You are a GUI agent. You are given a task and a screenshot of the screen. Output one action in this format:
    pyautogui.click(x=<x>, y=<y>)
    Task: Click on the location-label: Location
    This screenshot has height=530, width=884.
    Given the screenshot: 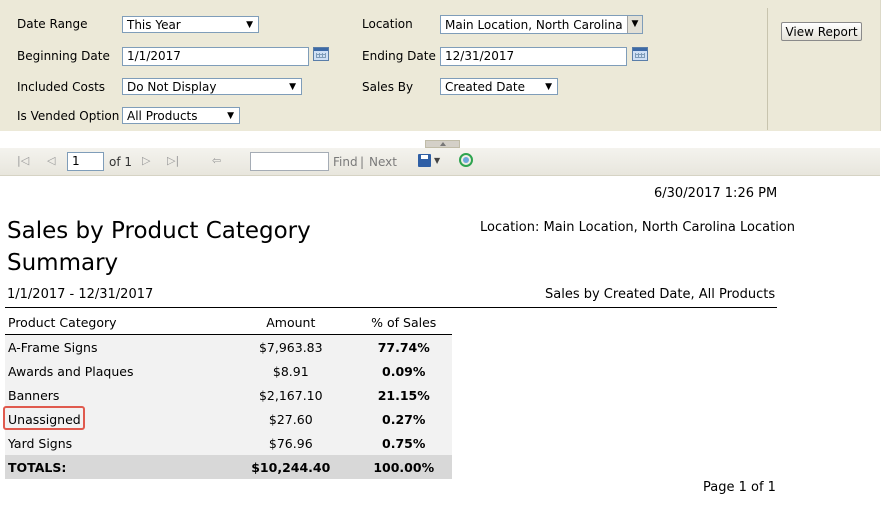 What is the action you would take?
    pyautogui.click(x=387, y=24)
    